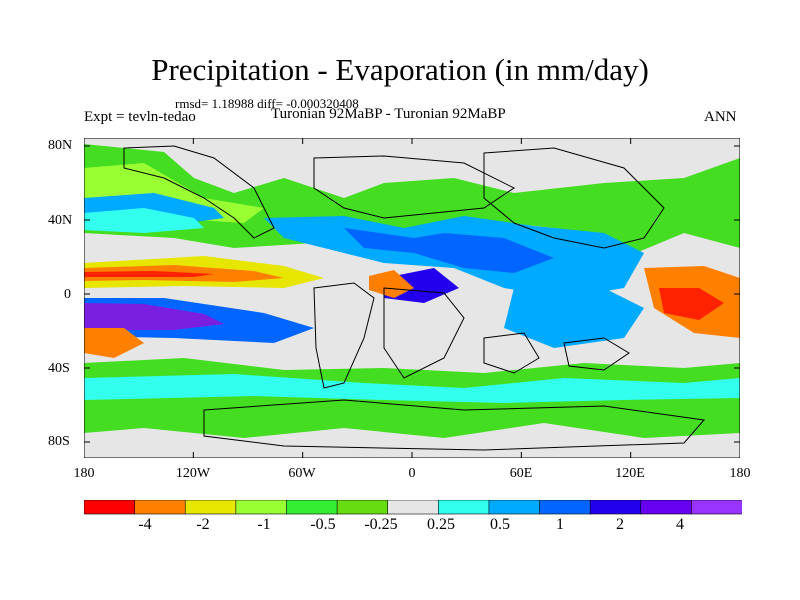 The width and height of the screenshot is (800, 600). Describe the element at coordinates (620, 524) in the screenshot. I see `colorbar-label: 2` at that location.